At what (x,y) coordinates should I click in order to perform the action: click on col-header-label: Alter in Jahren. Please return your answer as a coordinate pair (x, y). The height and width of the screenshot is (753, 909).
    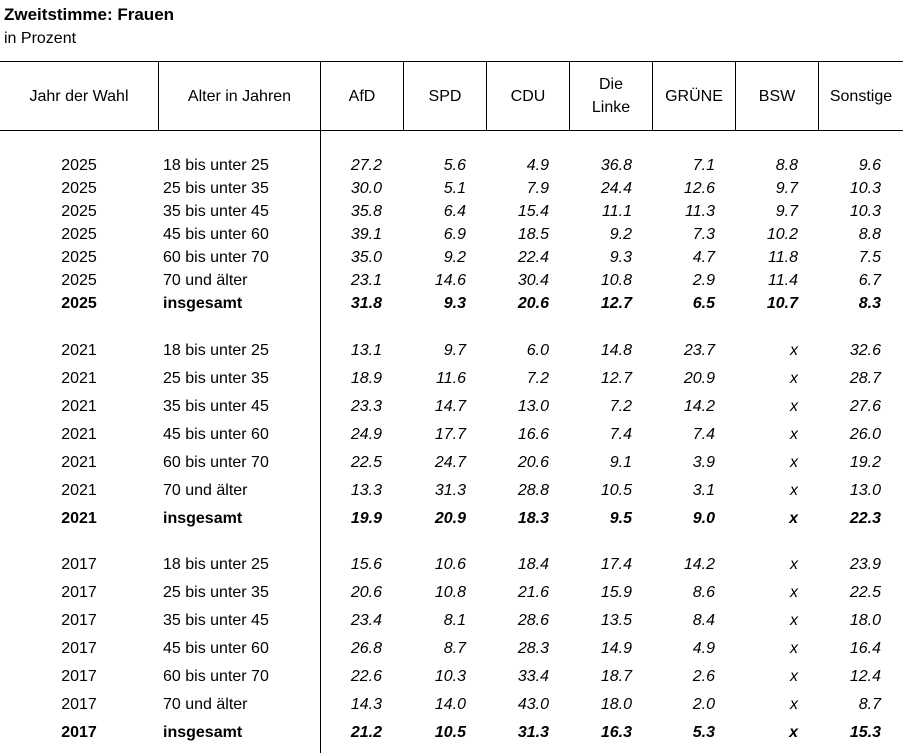
    Looking at the image, I should click on (239, 96).